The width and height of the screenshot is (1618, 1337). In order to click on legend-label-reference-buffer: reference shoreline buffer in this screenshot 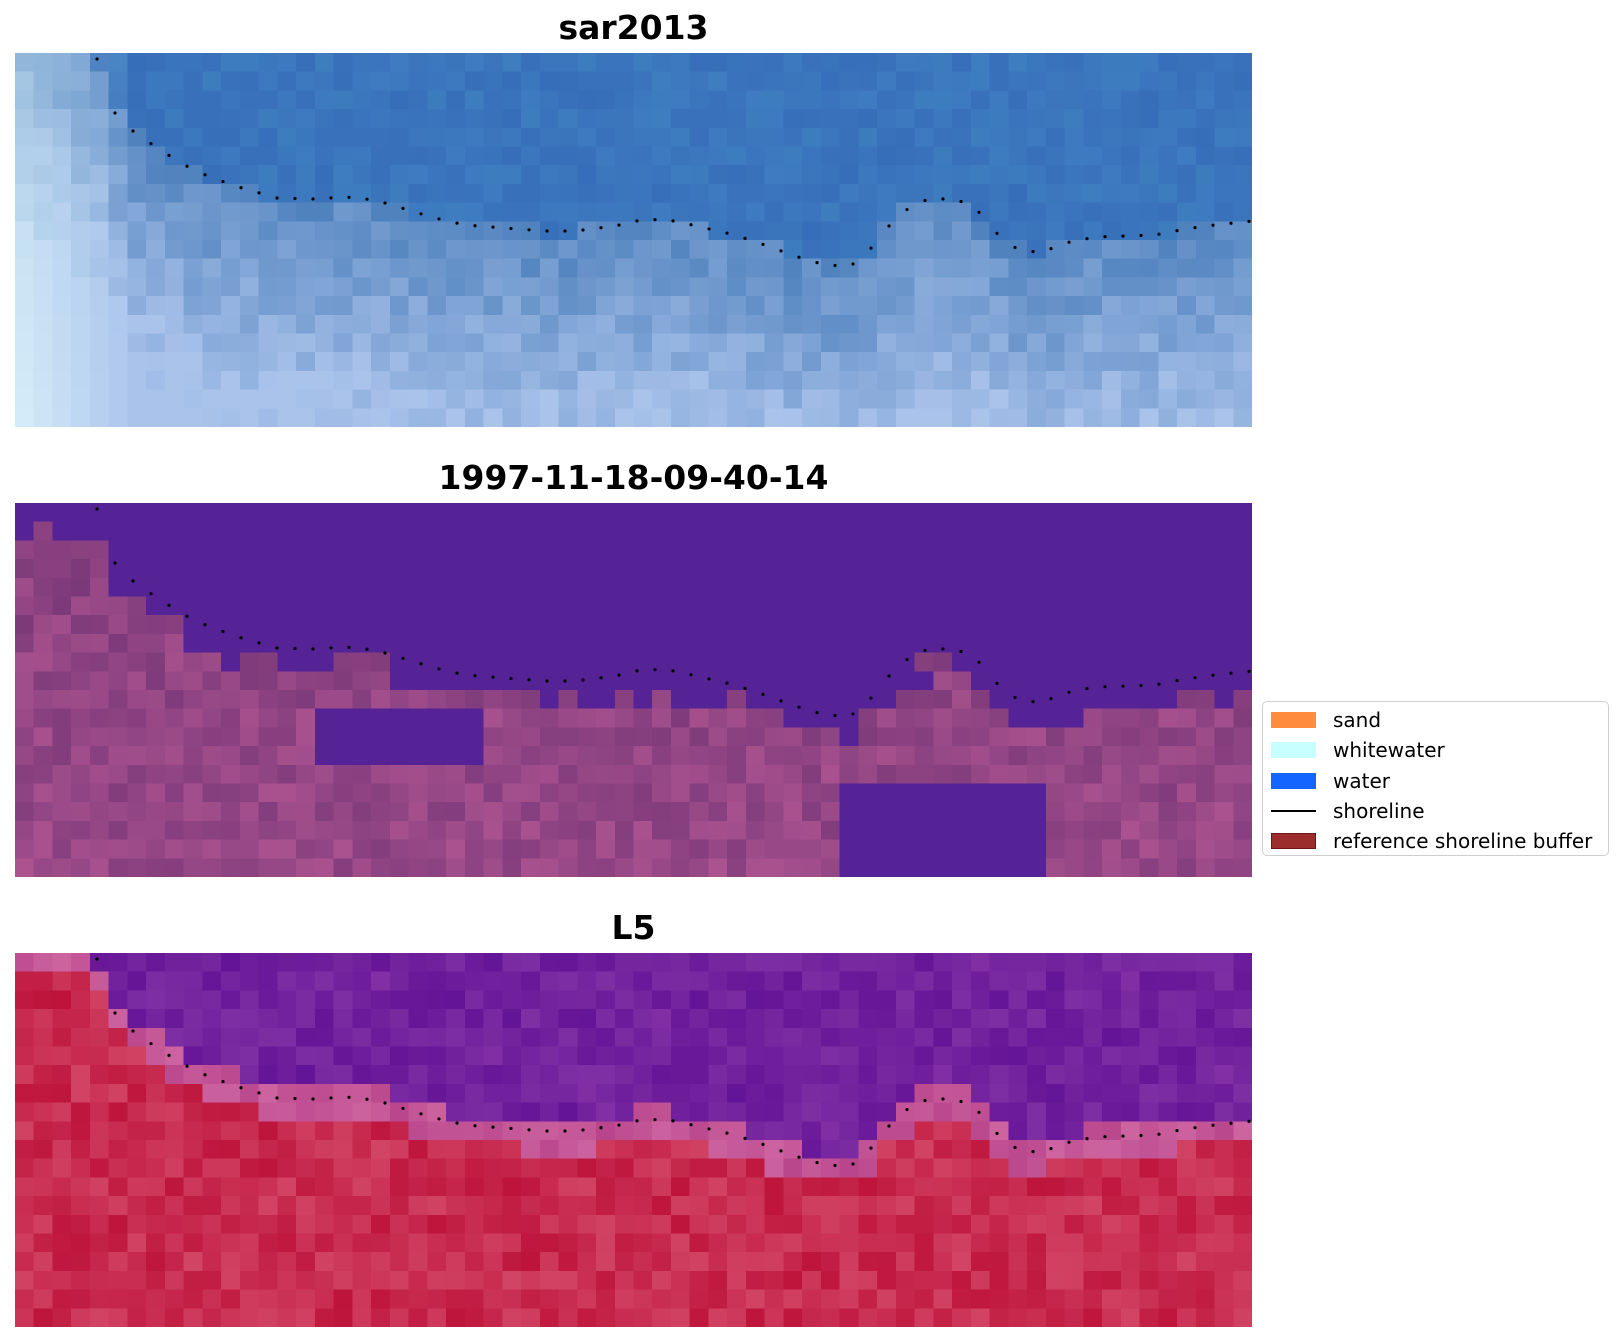, I will do `click(1463, 841)`.